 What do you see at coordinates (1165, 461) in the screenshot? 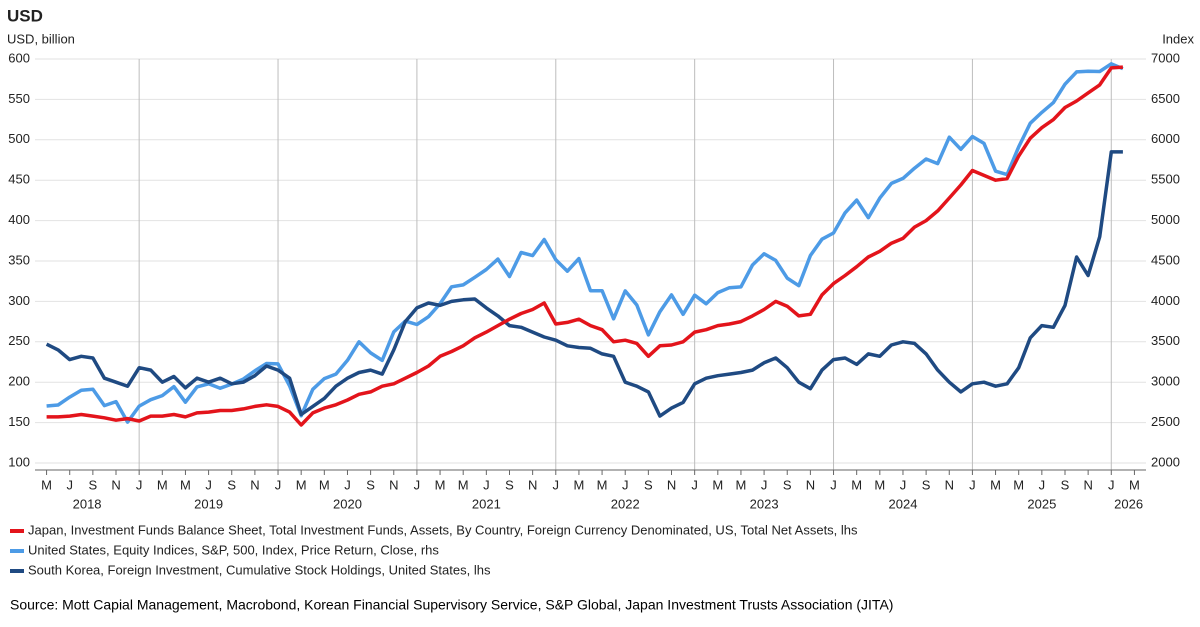
I see `y2-tick-label: 2000` at bounding box center [1165, 461].